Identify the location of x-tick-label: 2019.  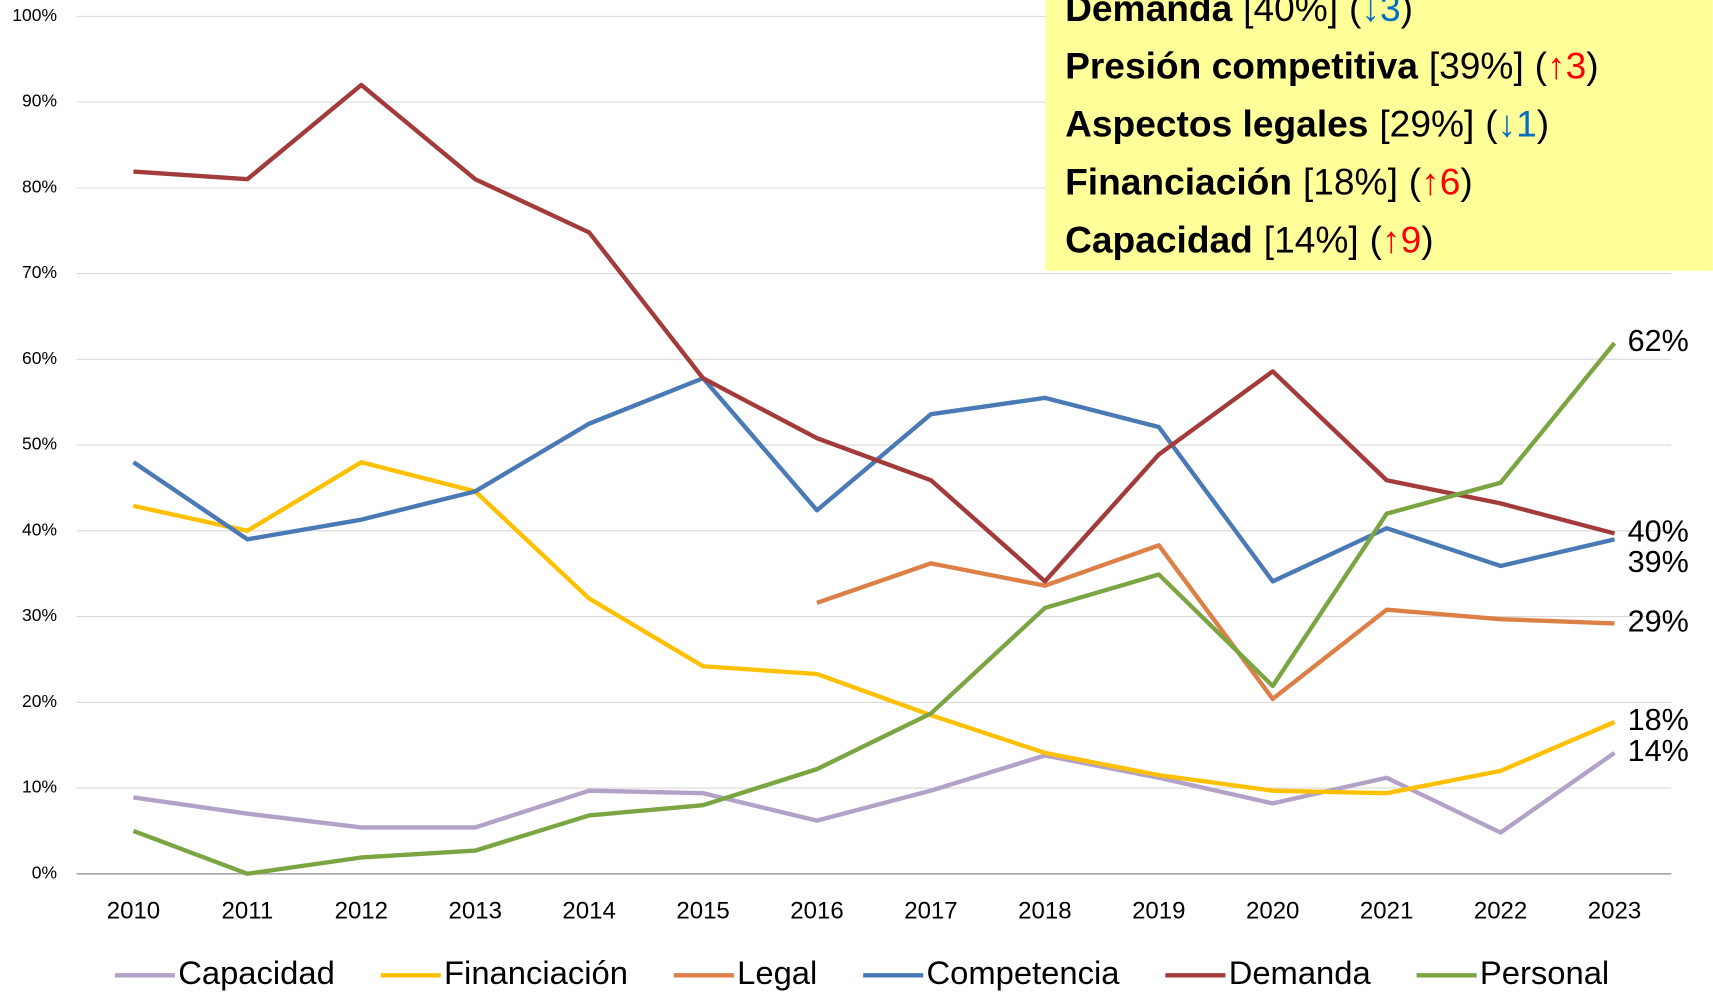
(1158, 910).